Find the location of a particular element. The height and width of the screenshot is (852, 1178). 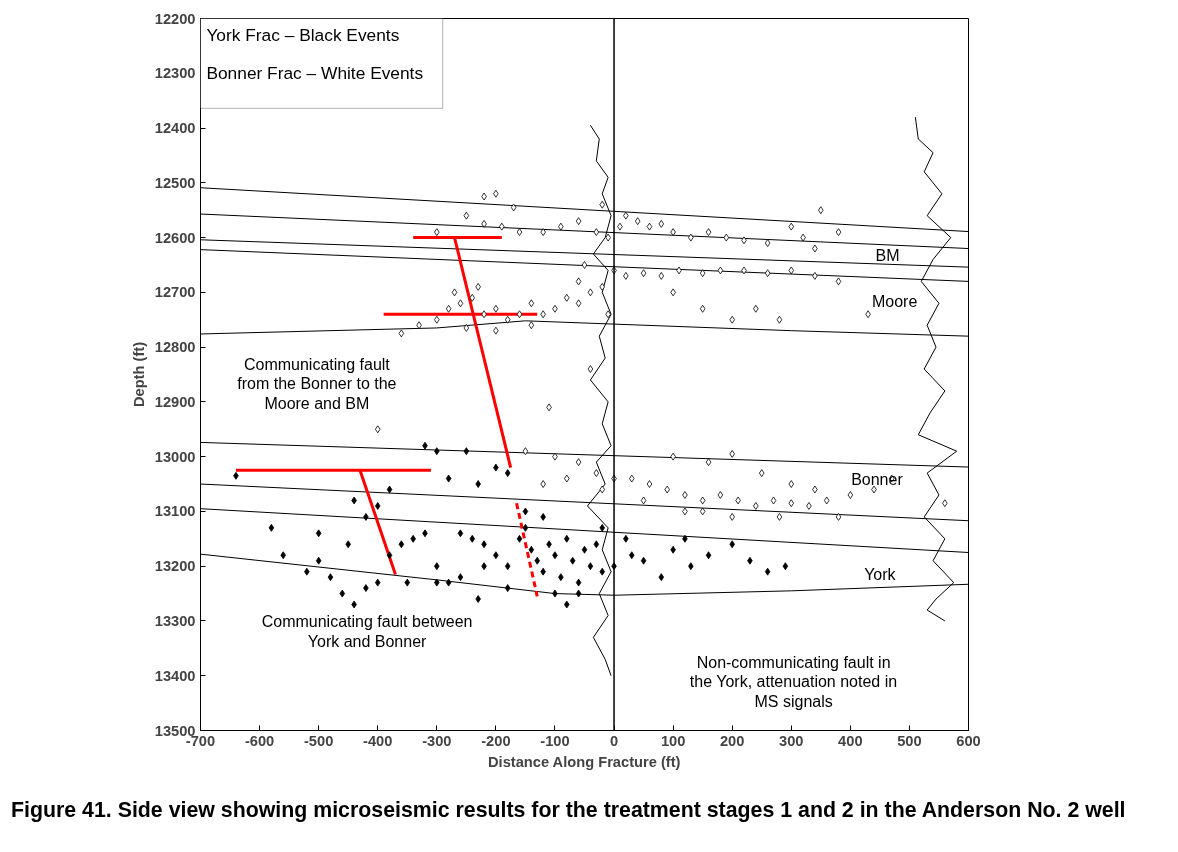

annotation: Communicating fault from the Bonner to the Moore and BM is located at coordinates (317, 383).